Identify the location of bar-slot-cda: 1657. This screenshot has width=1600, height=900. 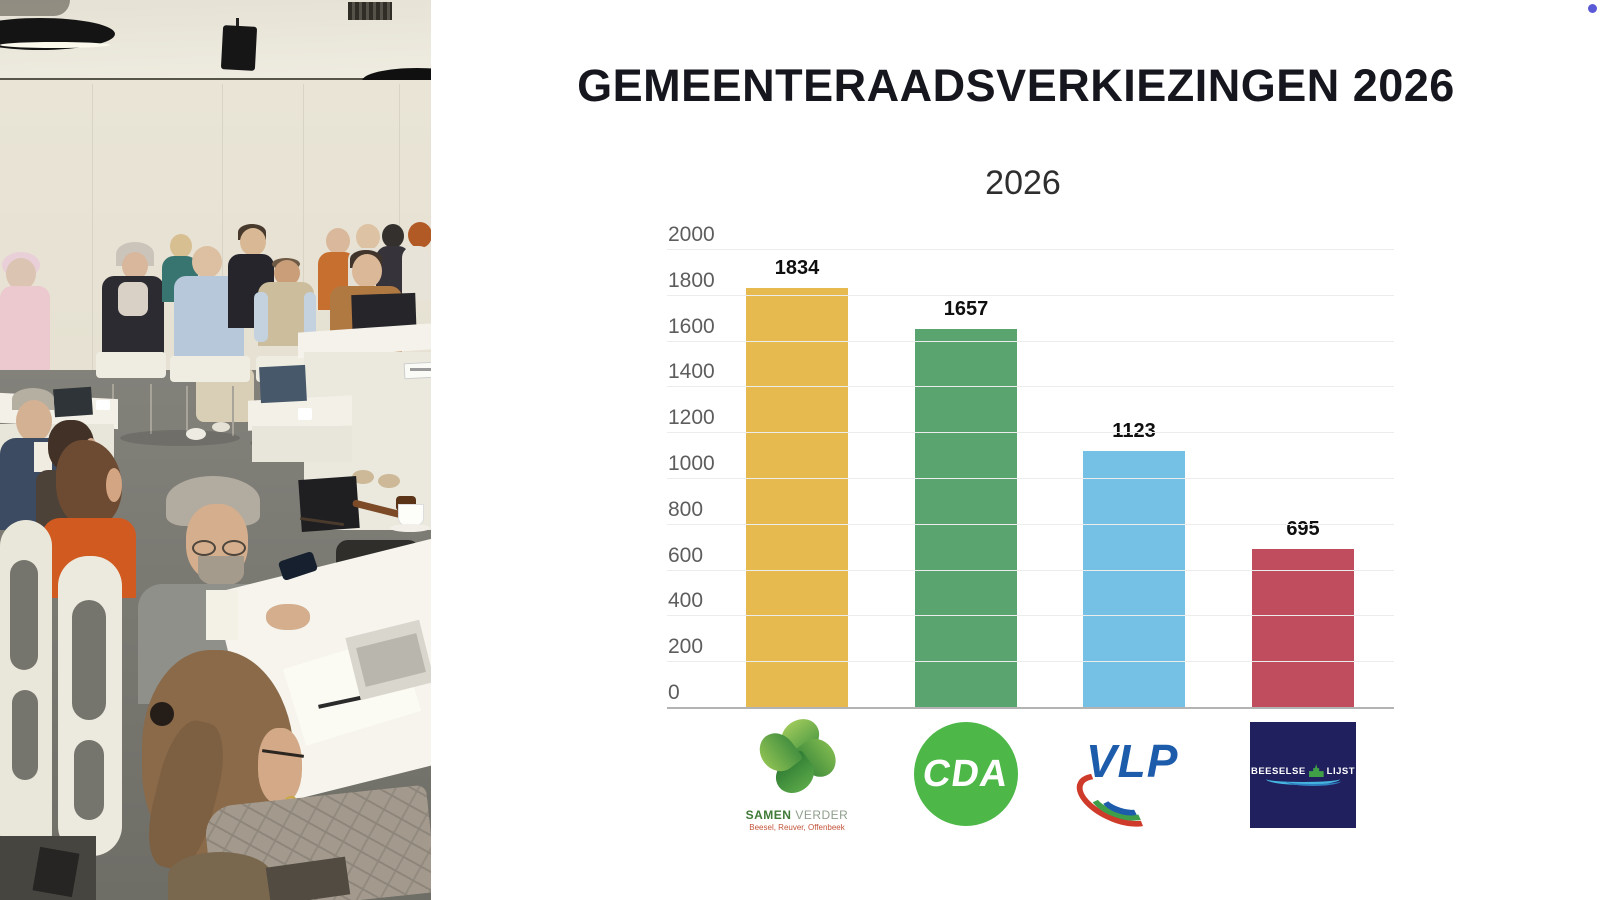
(966, 479).